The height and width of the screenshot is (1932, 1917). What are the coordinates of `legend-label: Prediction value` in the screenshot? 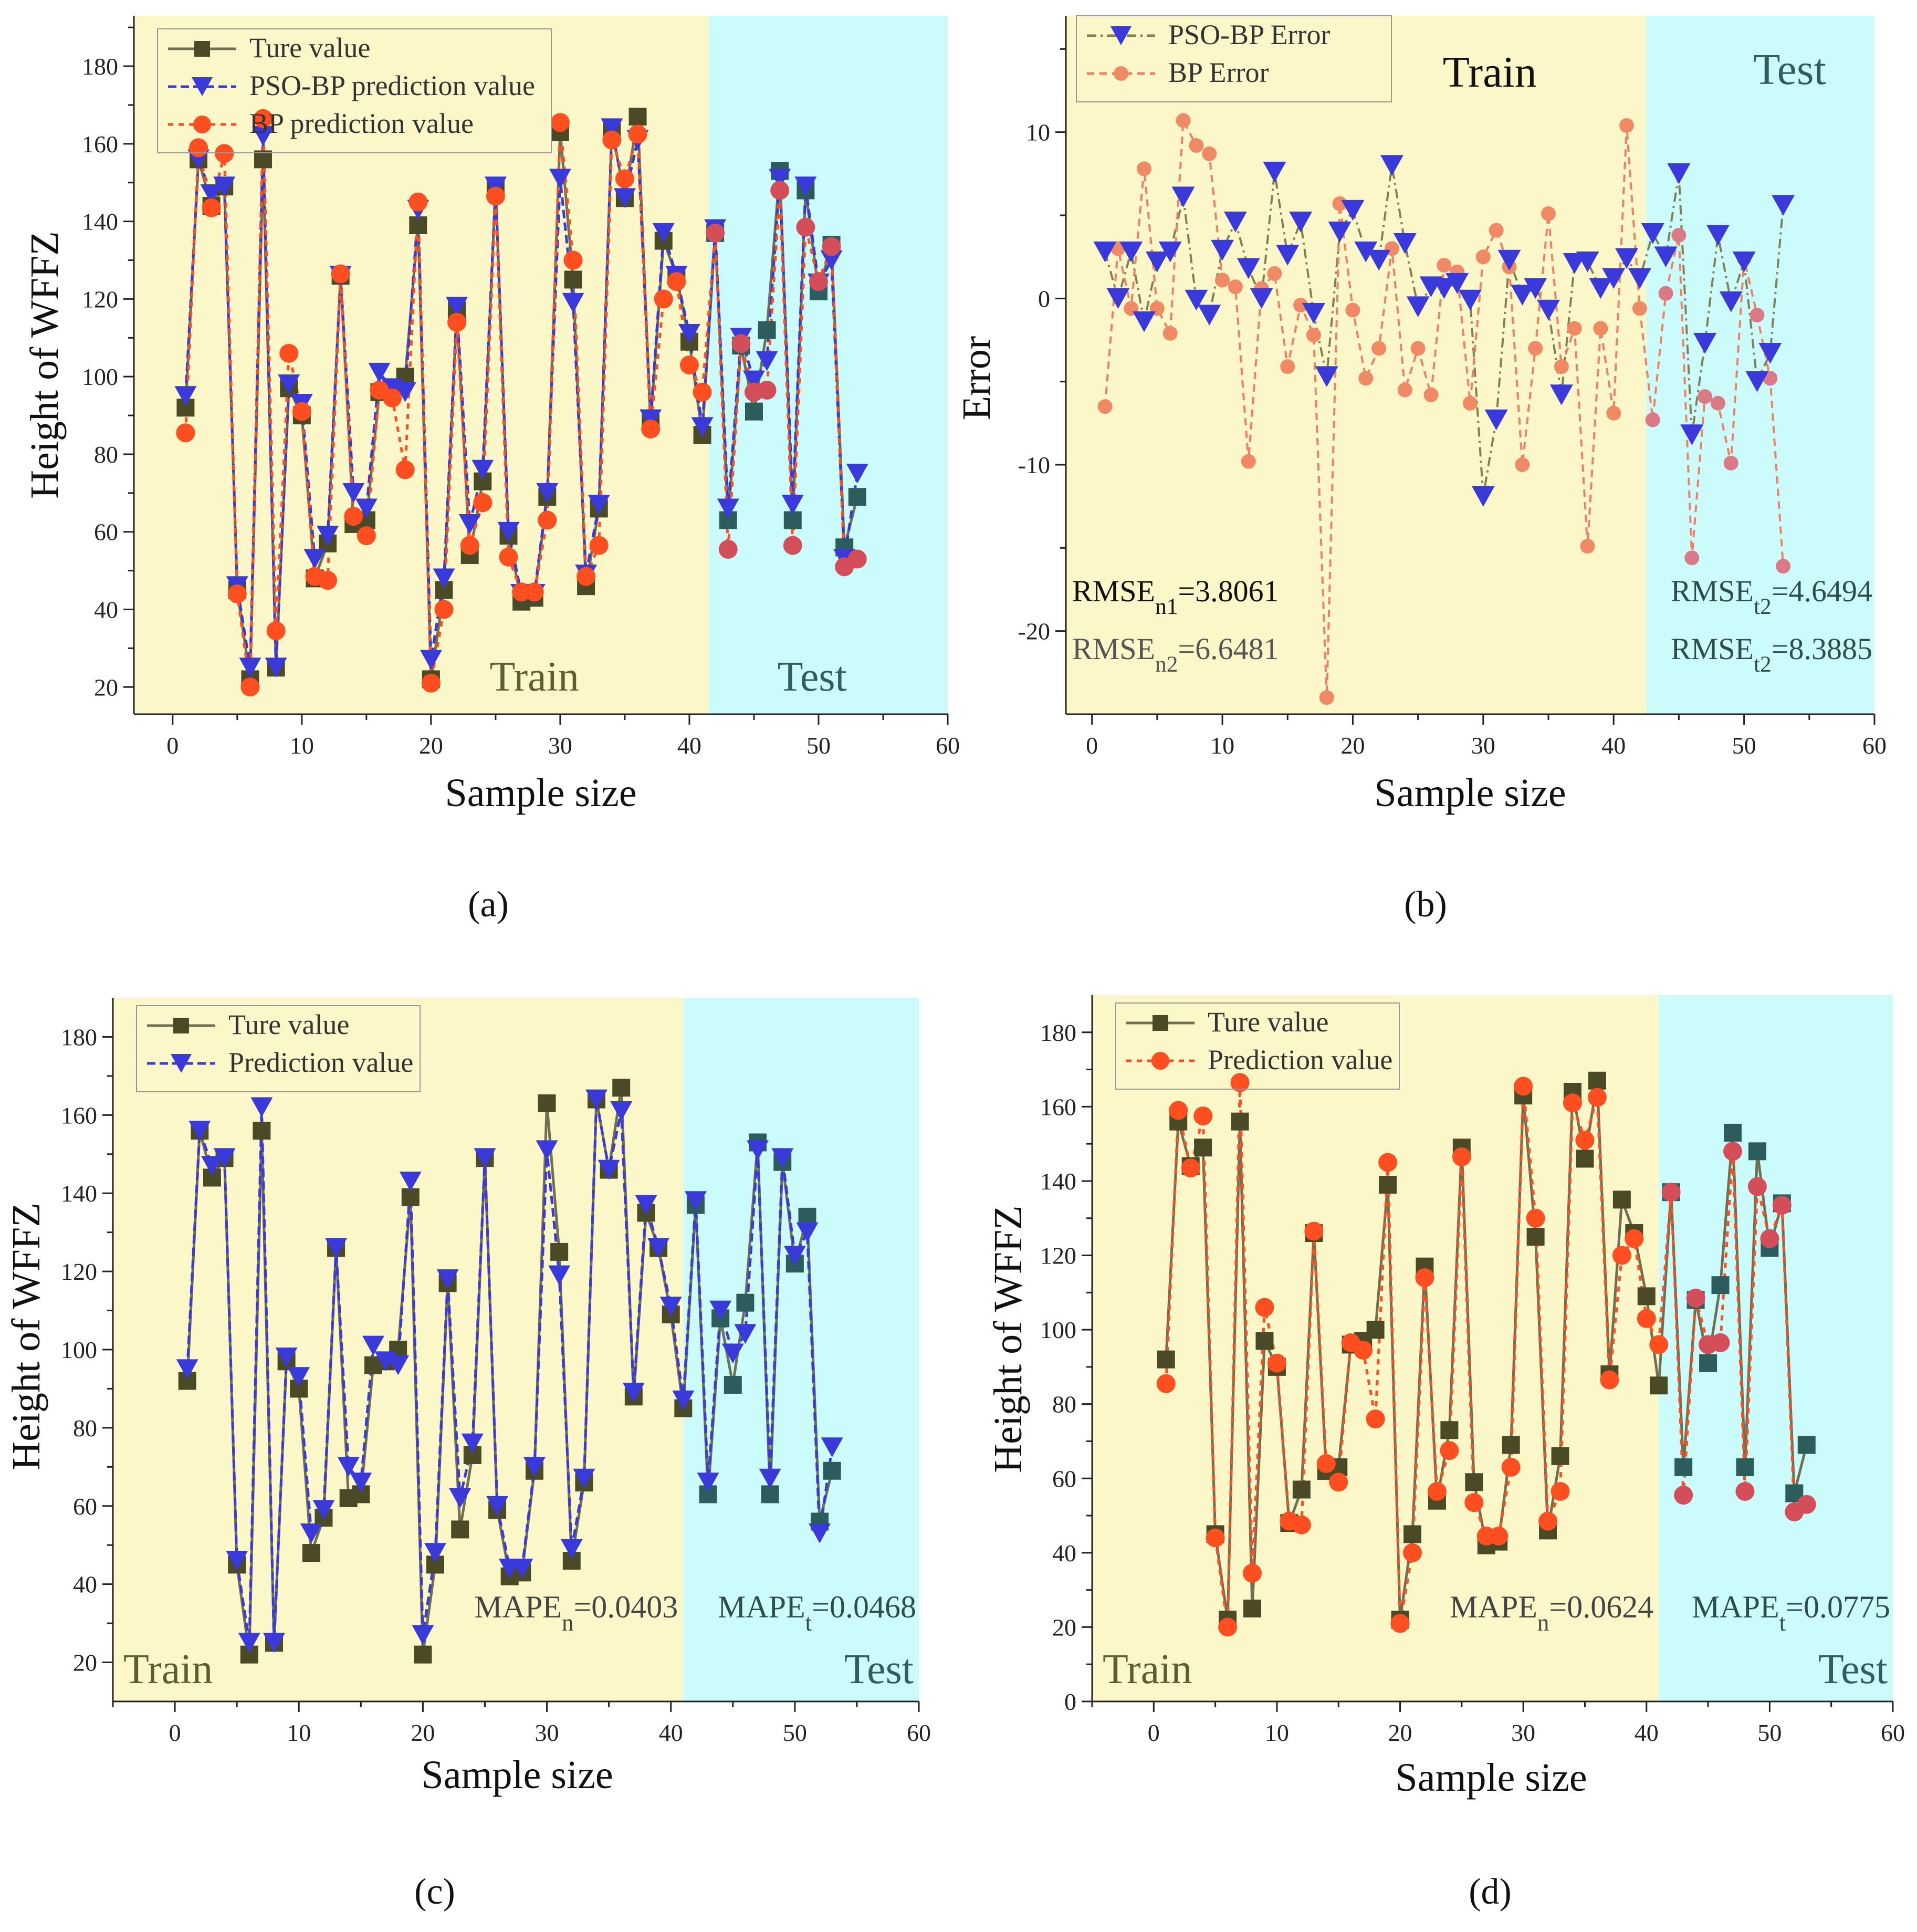 It's located at (320, 1063).